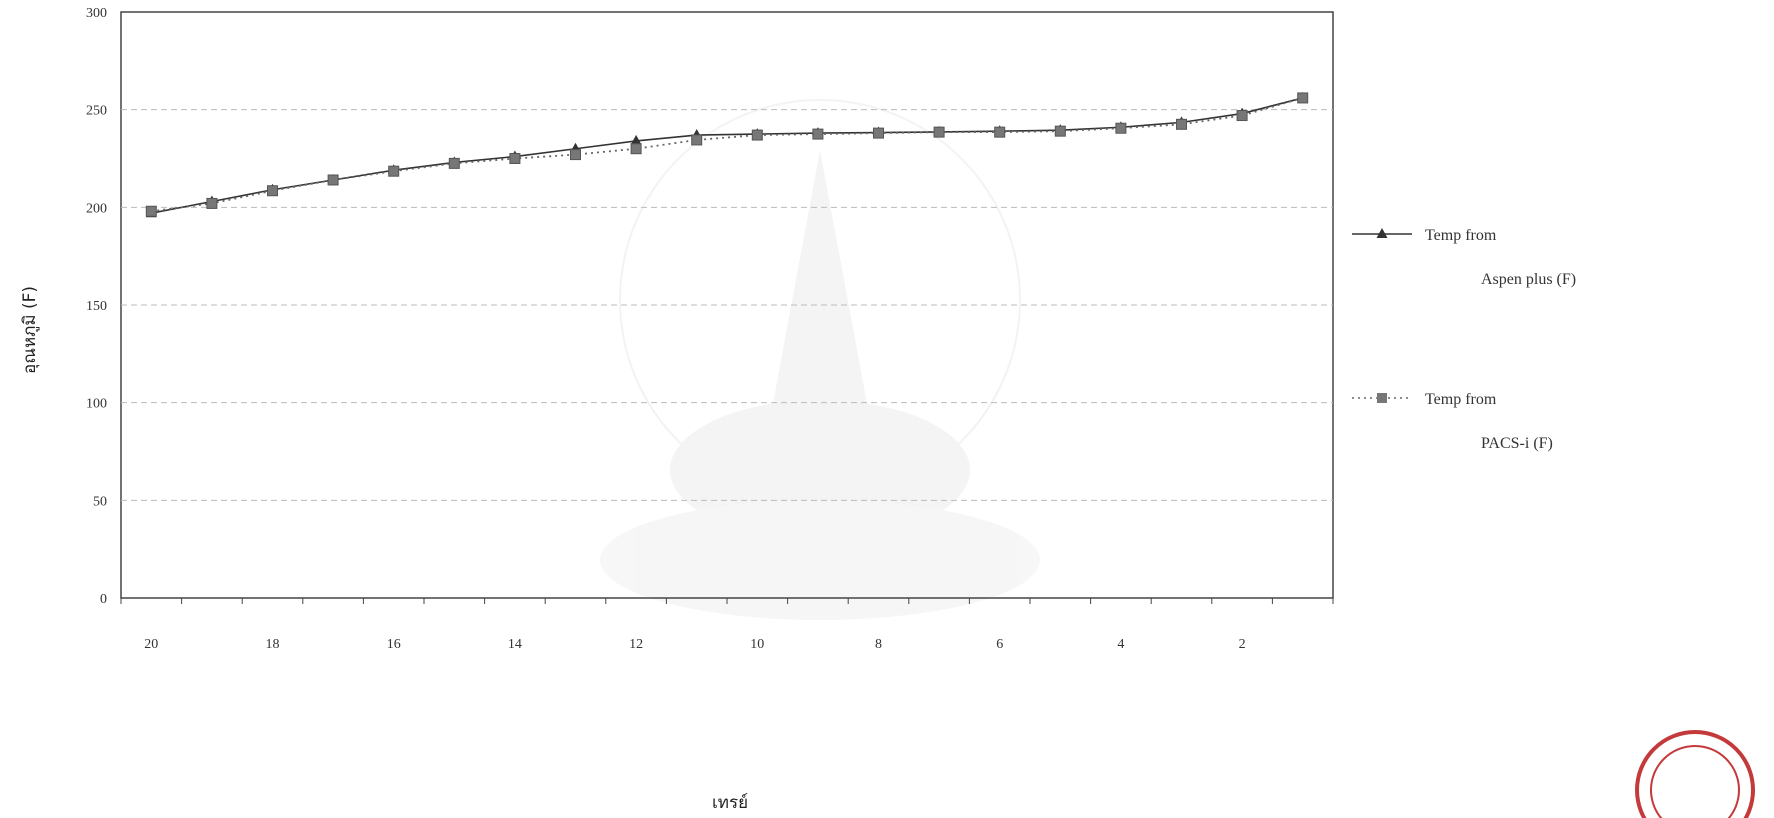 The image size is (1774, 818). Describe the element at coordinates (1517, 443) in the screenshot. I see `legend-label: PACS-i (F)` at that location.